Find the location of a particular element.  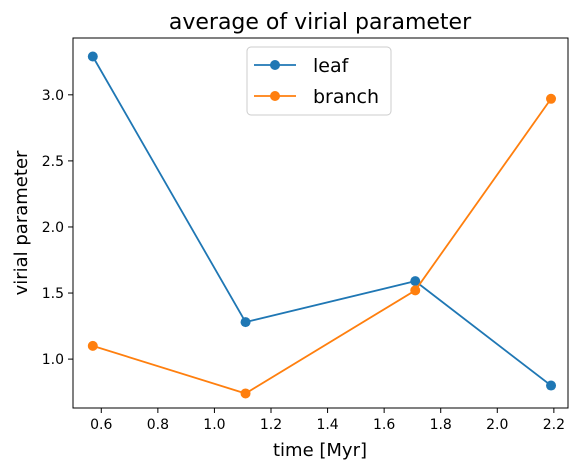

x-tick-label: 2.2 is located at coordinates (554, 425).